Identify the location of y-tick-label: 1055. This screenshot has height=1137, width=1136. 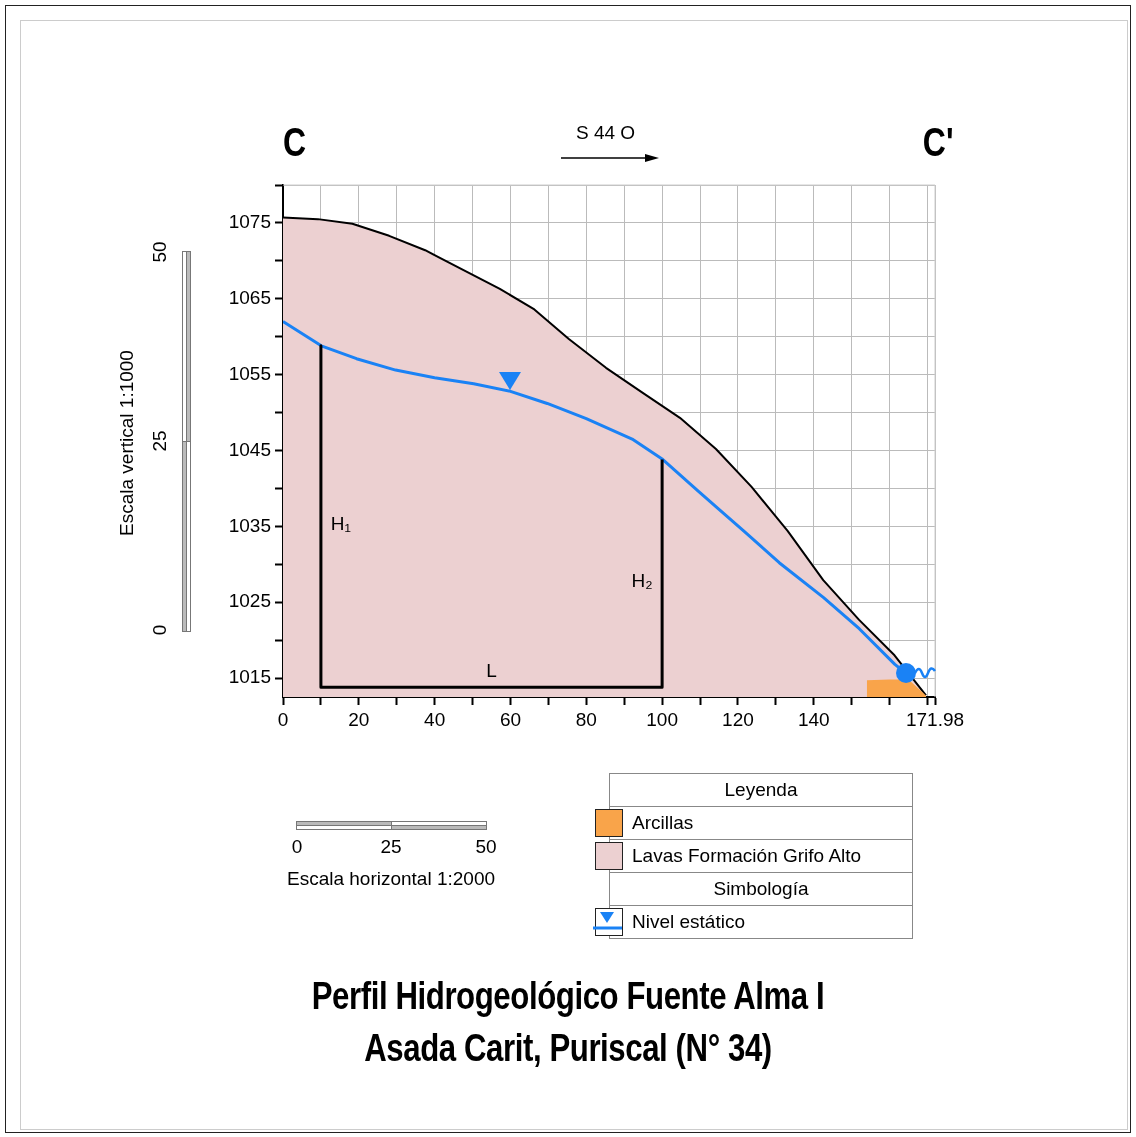
(249, 373).